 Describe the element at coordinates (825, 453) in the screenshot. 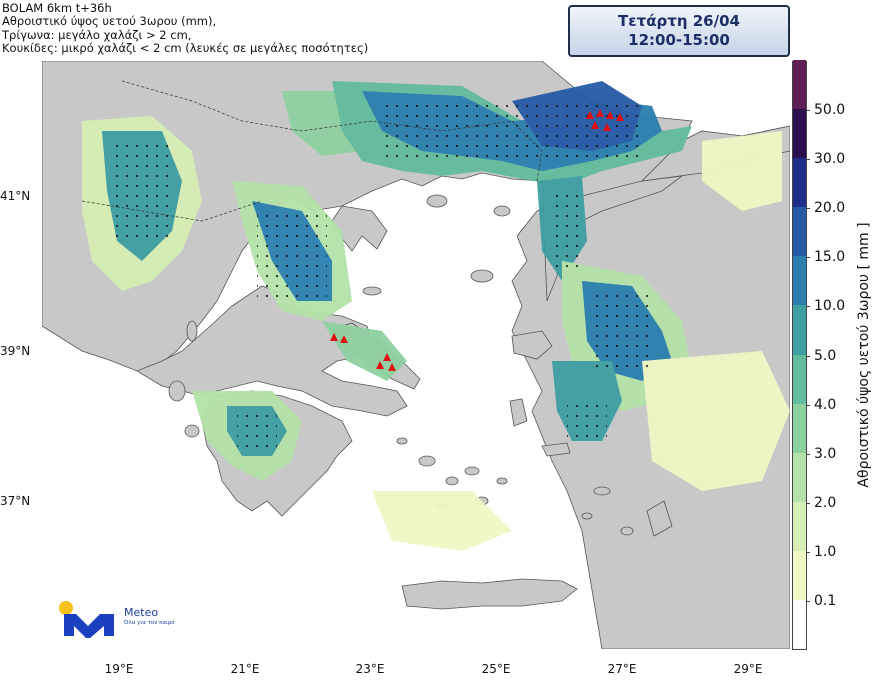

I see `colorbar-level-label: 3.0` at that location.